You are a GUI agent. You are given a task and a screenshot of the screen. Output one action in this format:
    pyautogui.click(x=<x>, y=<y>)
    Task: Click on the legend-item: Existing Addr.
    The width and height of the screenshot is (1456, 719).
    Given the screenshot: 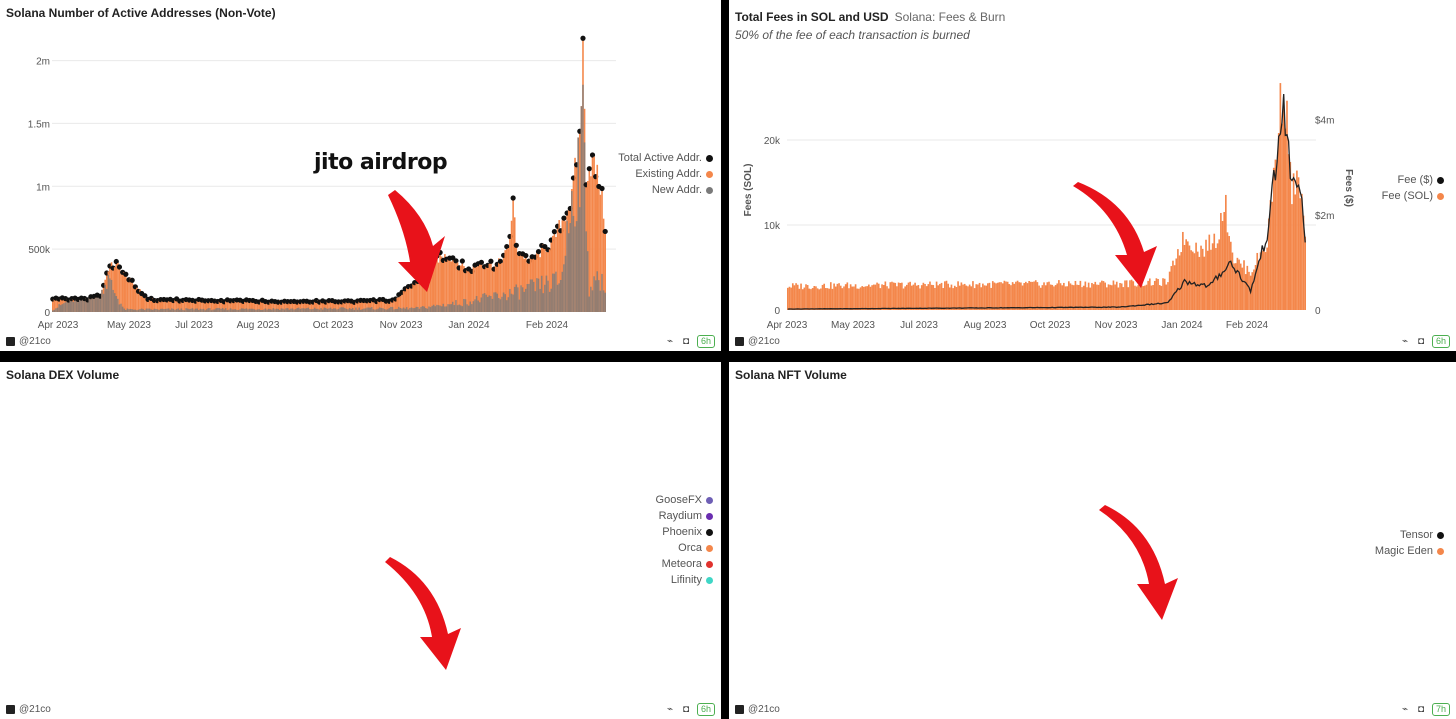 What is the action you would take?
    pyautogui.click(x=665, y=174)
    